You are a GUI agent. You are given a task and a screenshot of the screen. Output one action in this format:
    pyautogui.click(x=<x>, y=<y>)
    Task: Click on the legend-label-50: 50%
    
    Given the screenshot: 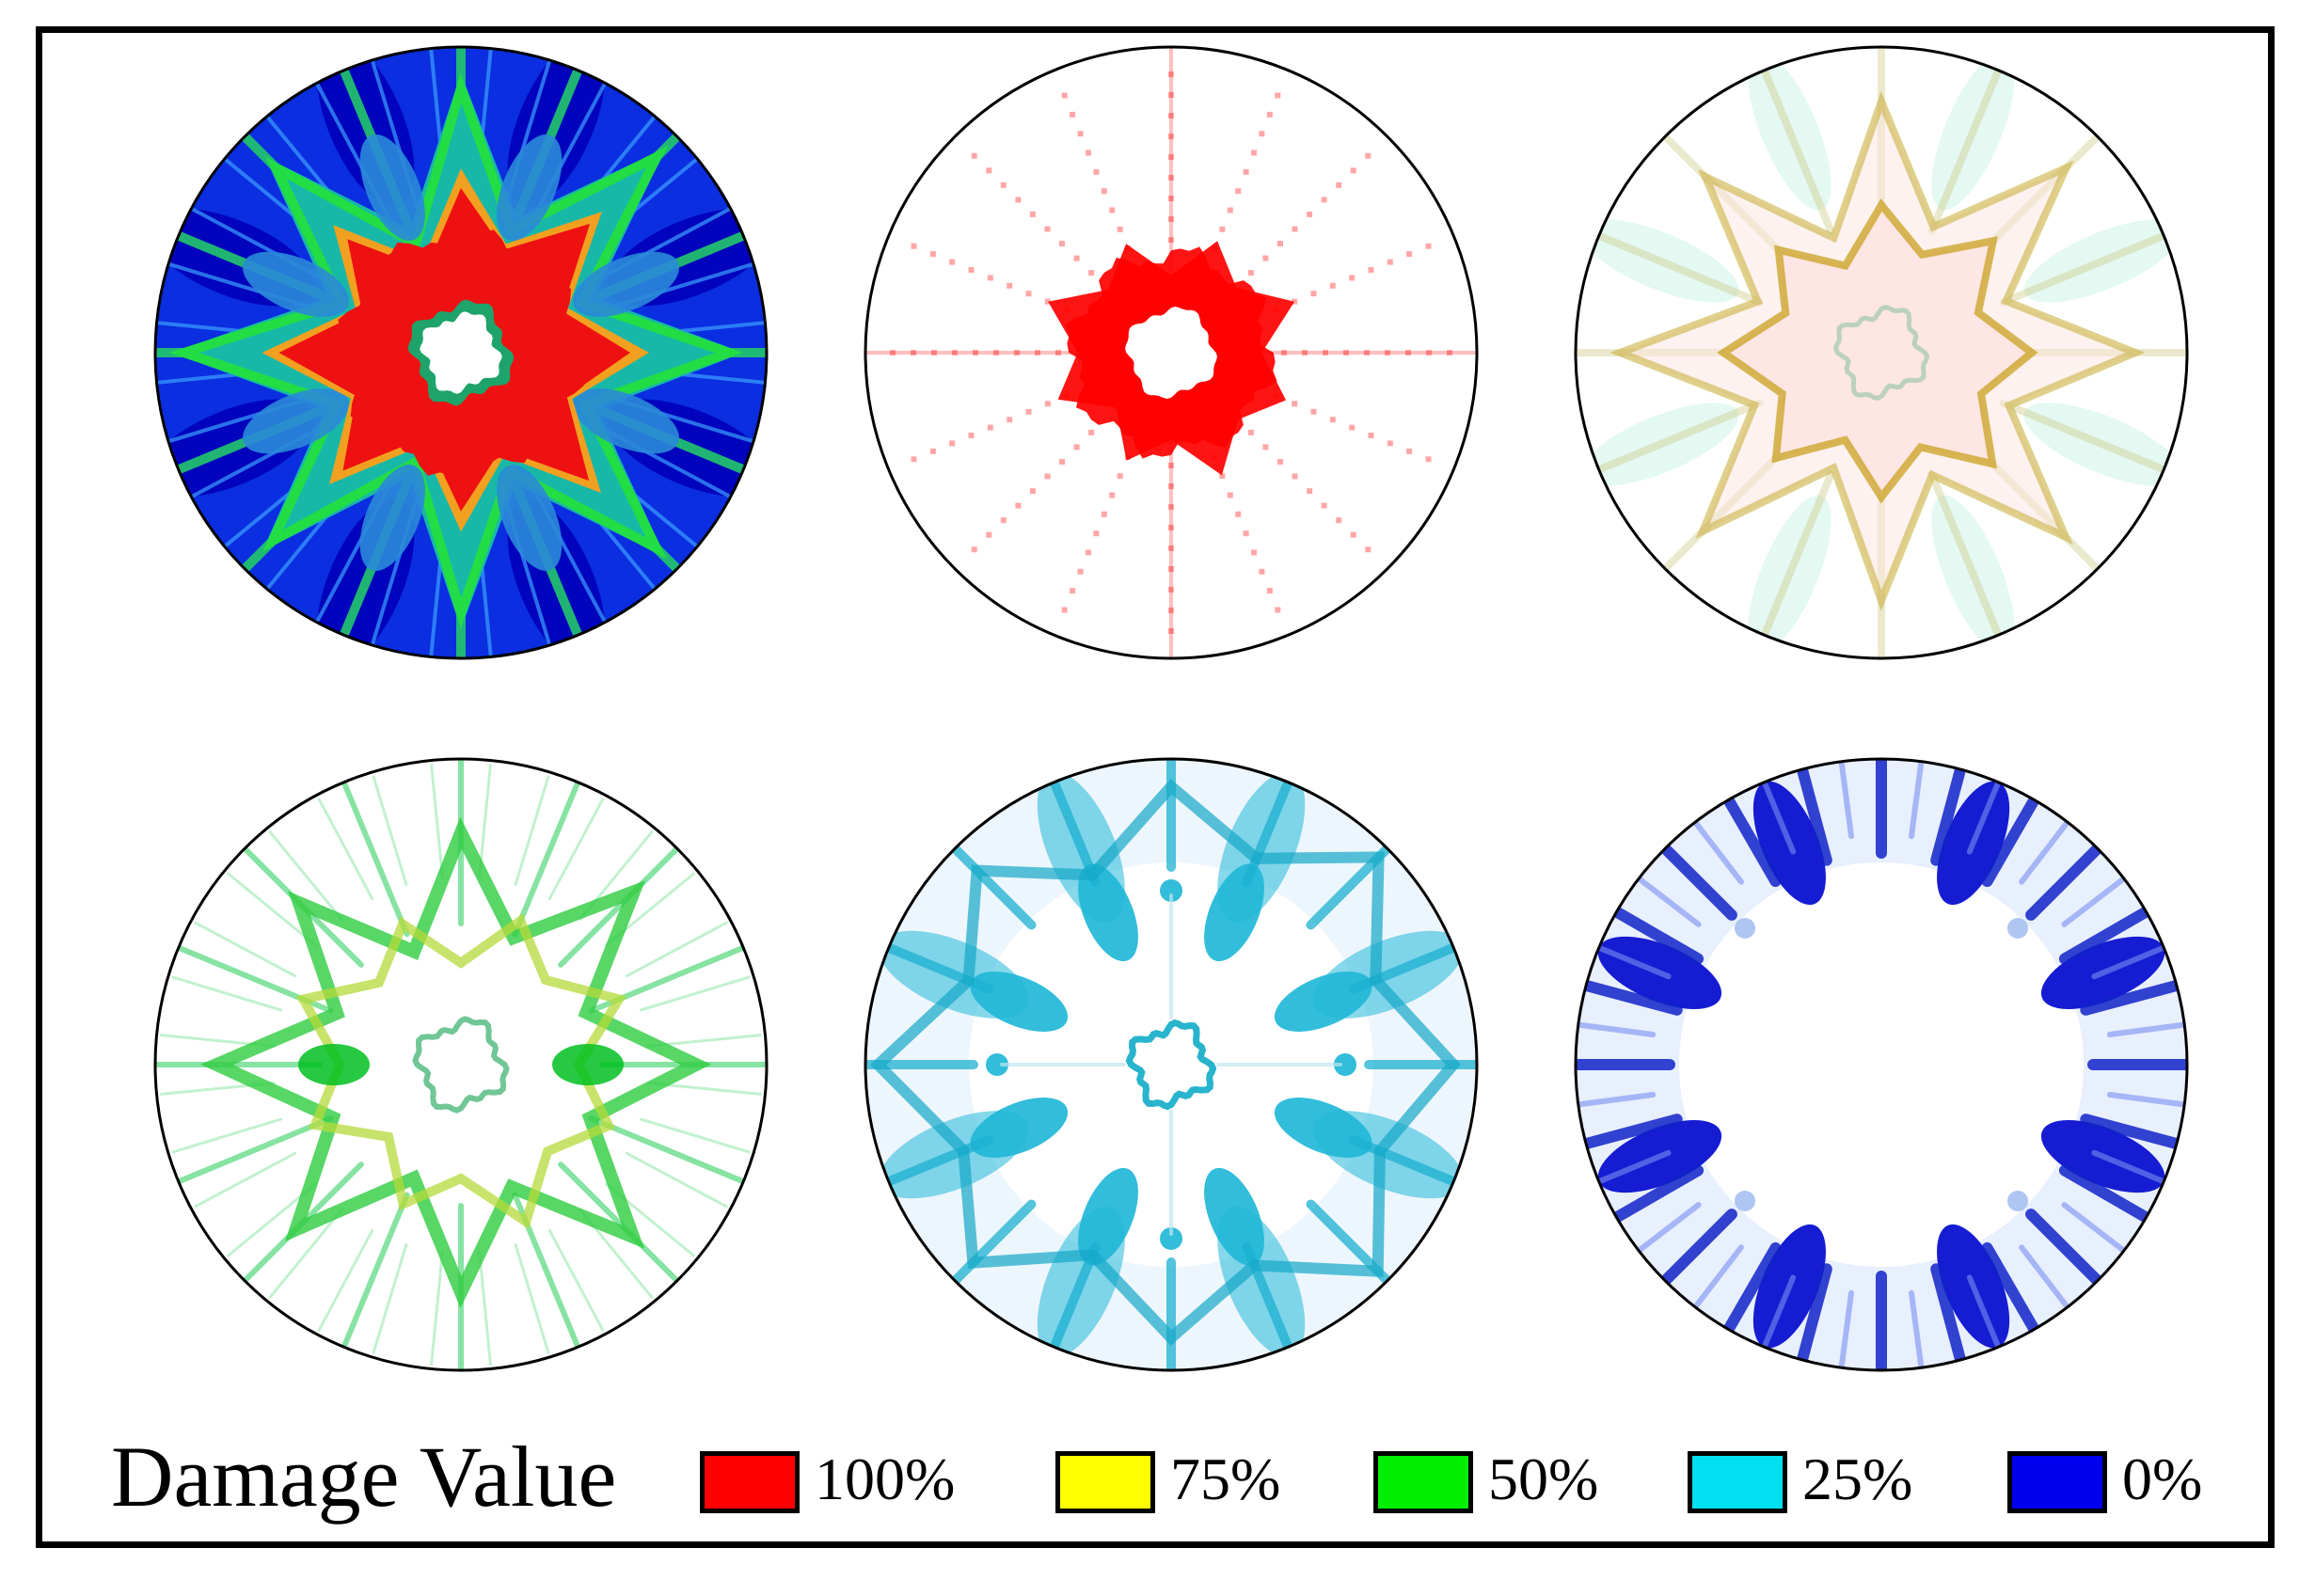 What is the action you would take?
    pyautogui.click(x=1543, y=1479)
    